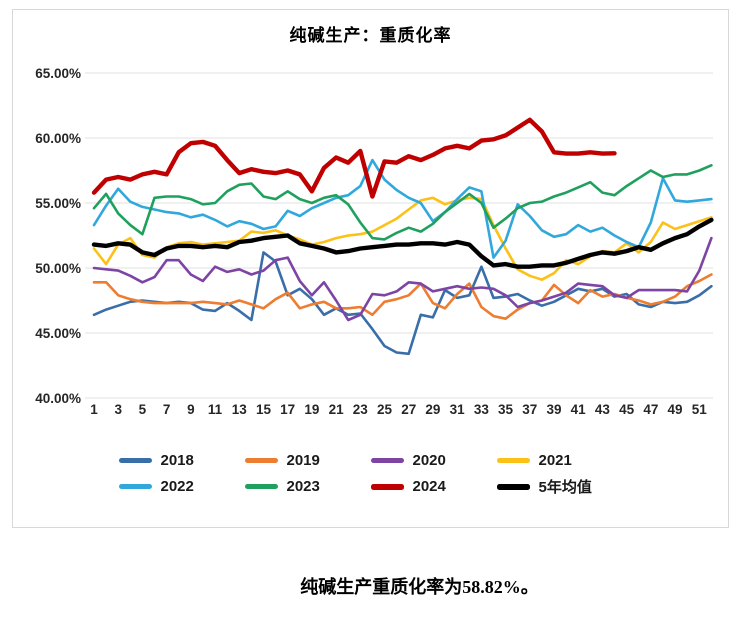 Image resolution: width=739 pixels, height=628 pixels. I want to click on series-line-2022, so click(402, 208).